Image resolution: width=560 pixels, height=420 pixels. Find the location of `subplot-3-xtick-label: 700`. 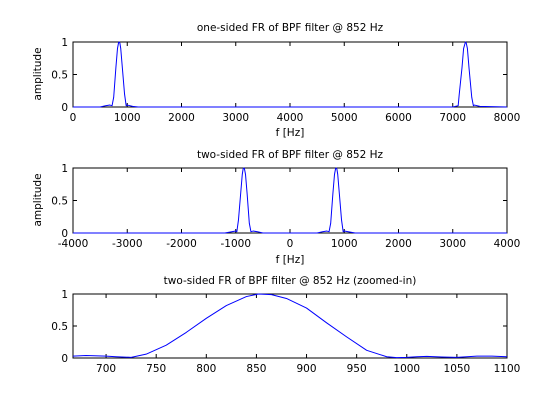

subplot-3-xtick-label: 700 is located at coordinates (106, 369).